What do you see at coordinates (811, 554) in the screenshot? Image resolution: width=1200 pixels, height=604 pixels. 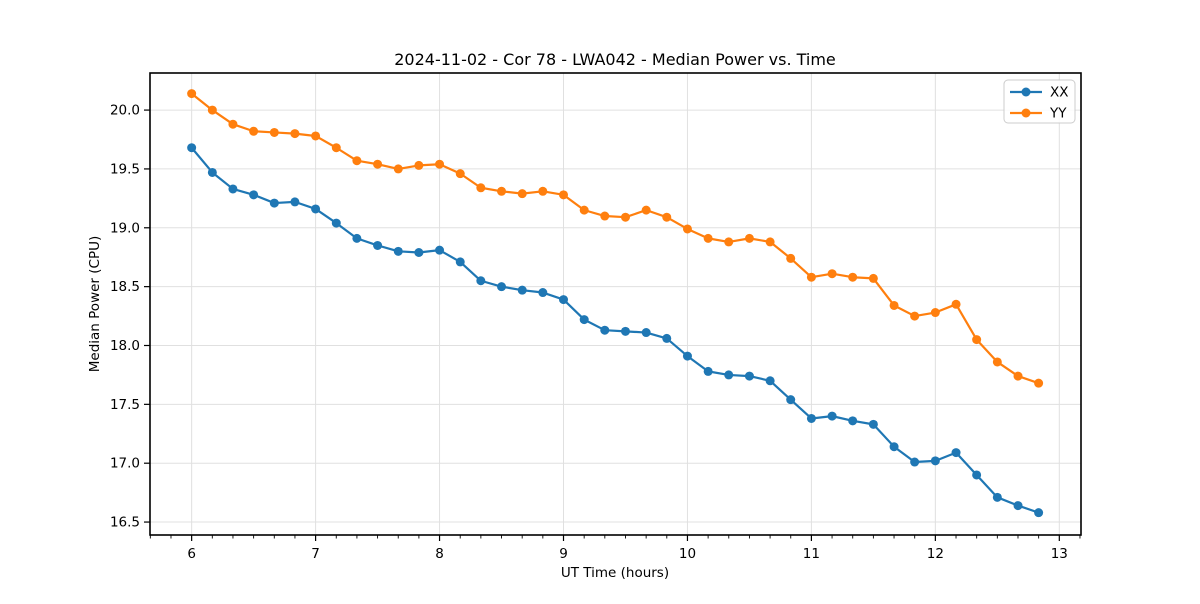 I see `x-tick-label: 11` at bounding box center [811, 554].